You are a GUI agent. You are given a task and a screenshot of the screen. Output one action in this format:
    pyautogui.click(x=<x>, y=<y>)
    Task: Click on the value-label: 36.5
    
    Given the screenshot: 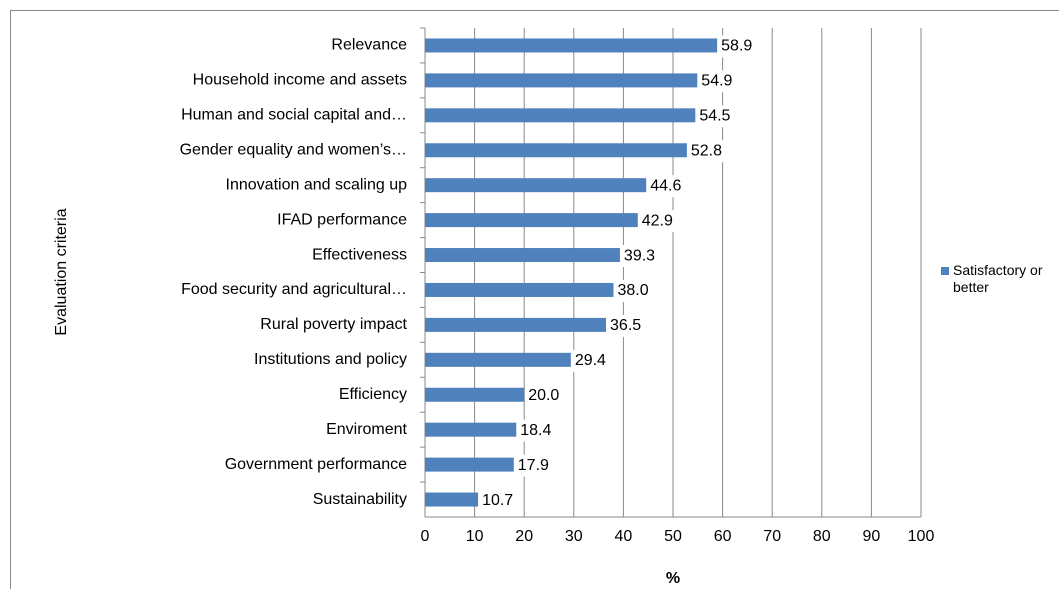 What is the action you would take?
    pyautogui.click(x=625, y=325)
    